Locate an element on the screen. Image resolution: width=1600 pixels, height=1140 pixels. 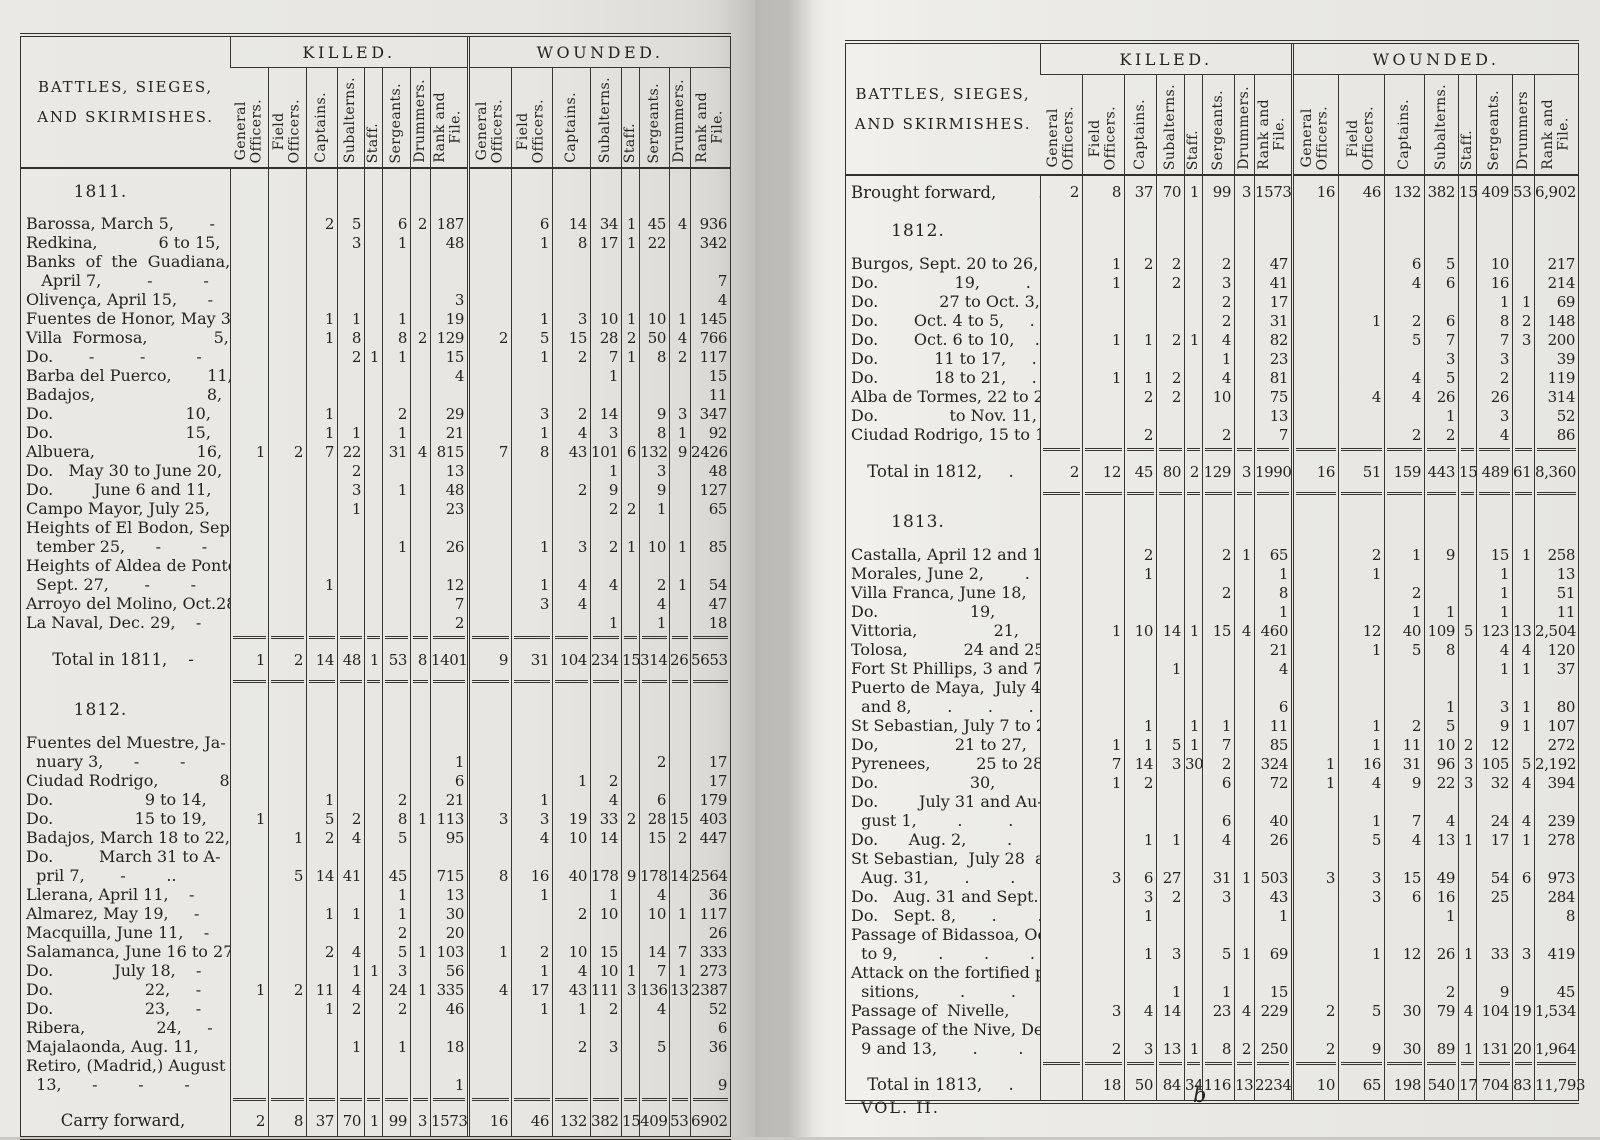
column-header-label: Staff. is located at coordinates (629, 142).